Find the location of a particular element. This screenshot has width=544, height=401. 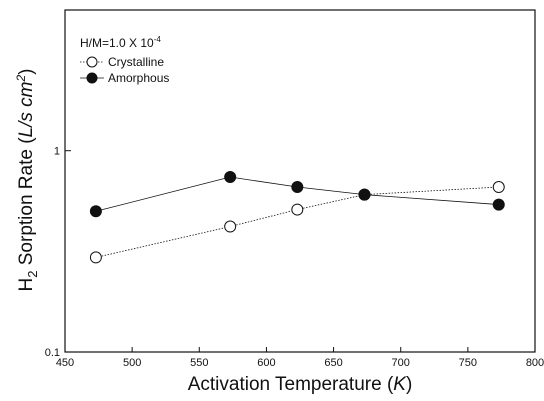

annotation: H/M=1.0 X 10-4 is located at coordinates (120, 42).